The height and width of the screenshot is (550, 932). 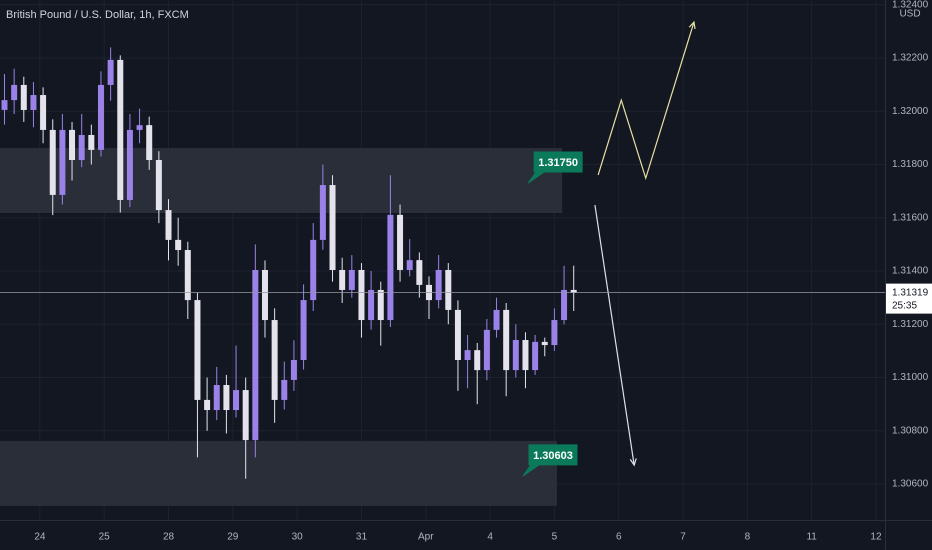 I want to click on currency-label: USD, so click(x=909, y=14).